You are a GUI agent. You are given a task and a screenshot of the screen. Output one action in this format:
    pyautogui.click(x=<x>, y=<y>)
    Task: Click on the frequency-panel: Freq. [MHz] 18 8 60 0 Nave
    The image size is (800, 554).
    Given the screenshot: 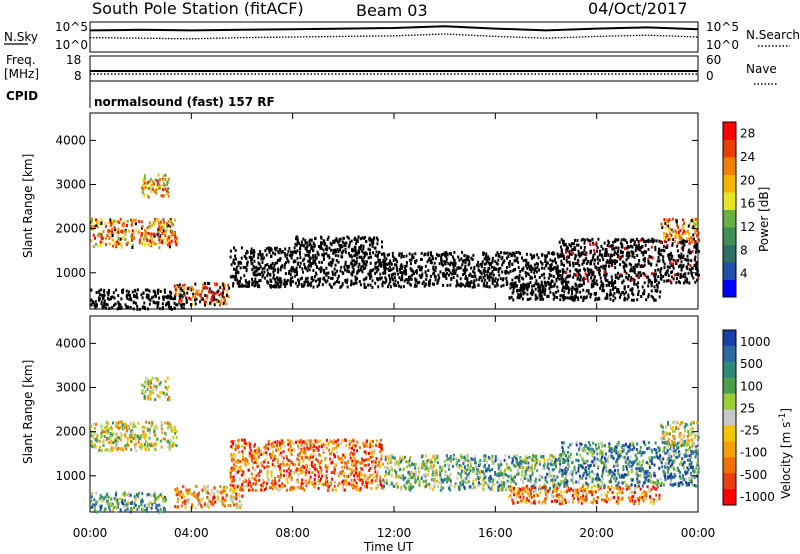 What is the action you would take?
    pyautogui.click(x=391, y=69)
    